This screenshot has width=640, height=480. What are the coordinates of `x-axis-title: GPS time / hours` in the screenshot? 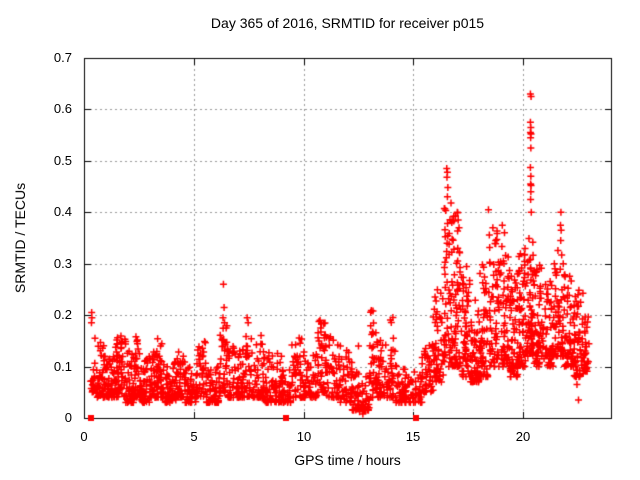 It's located at (347, 460).